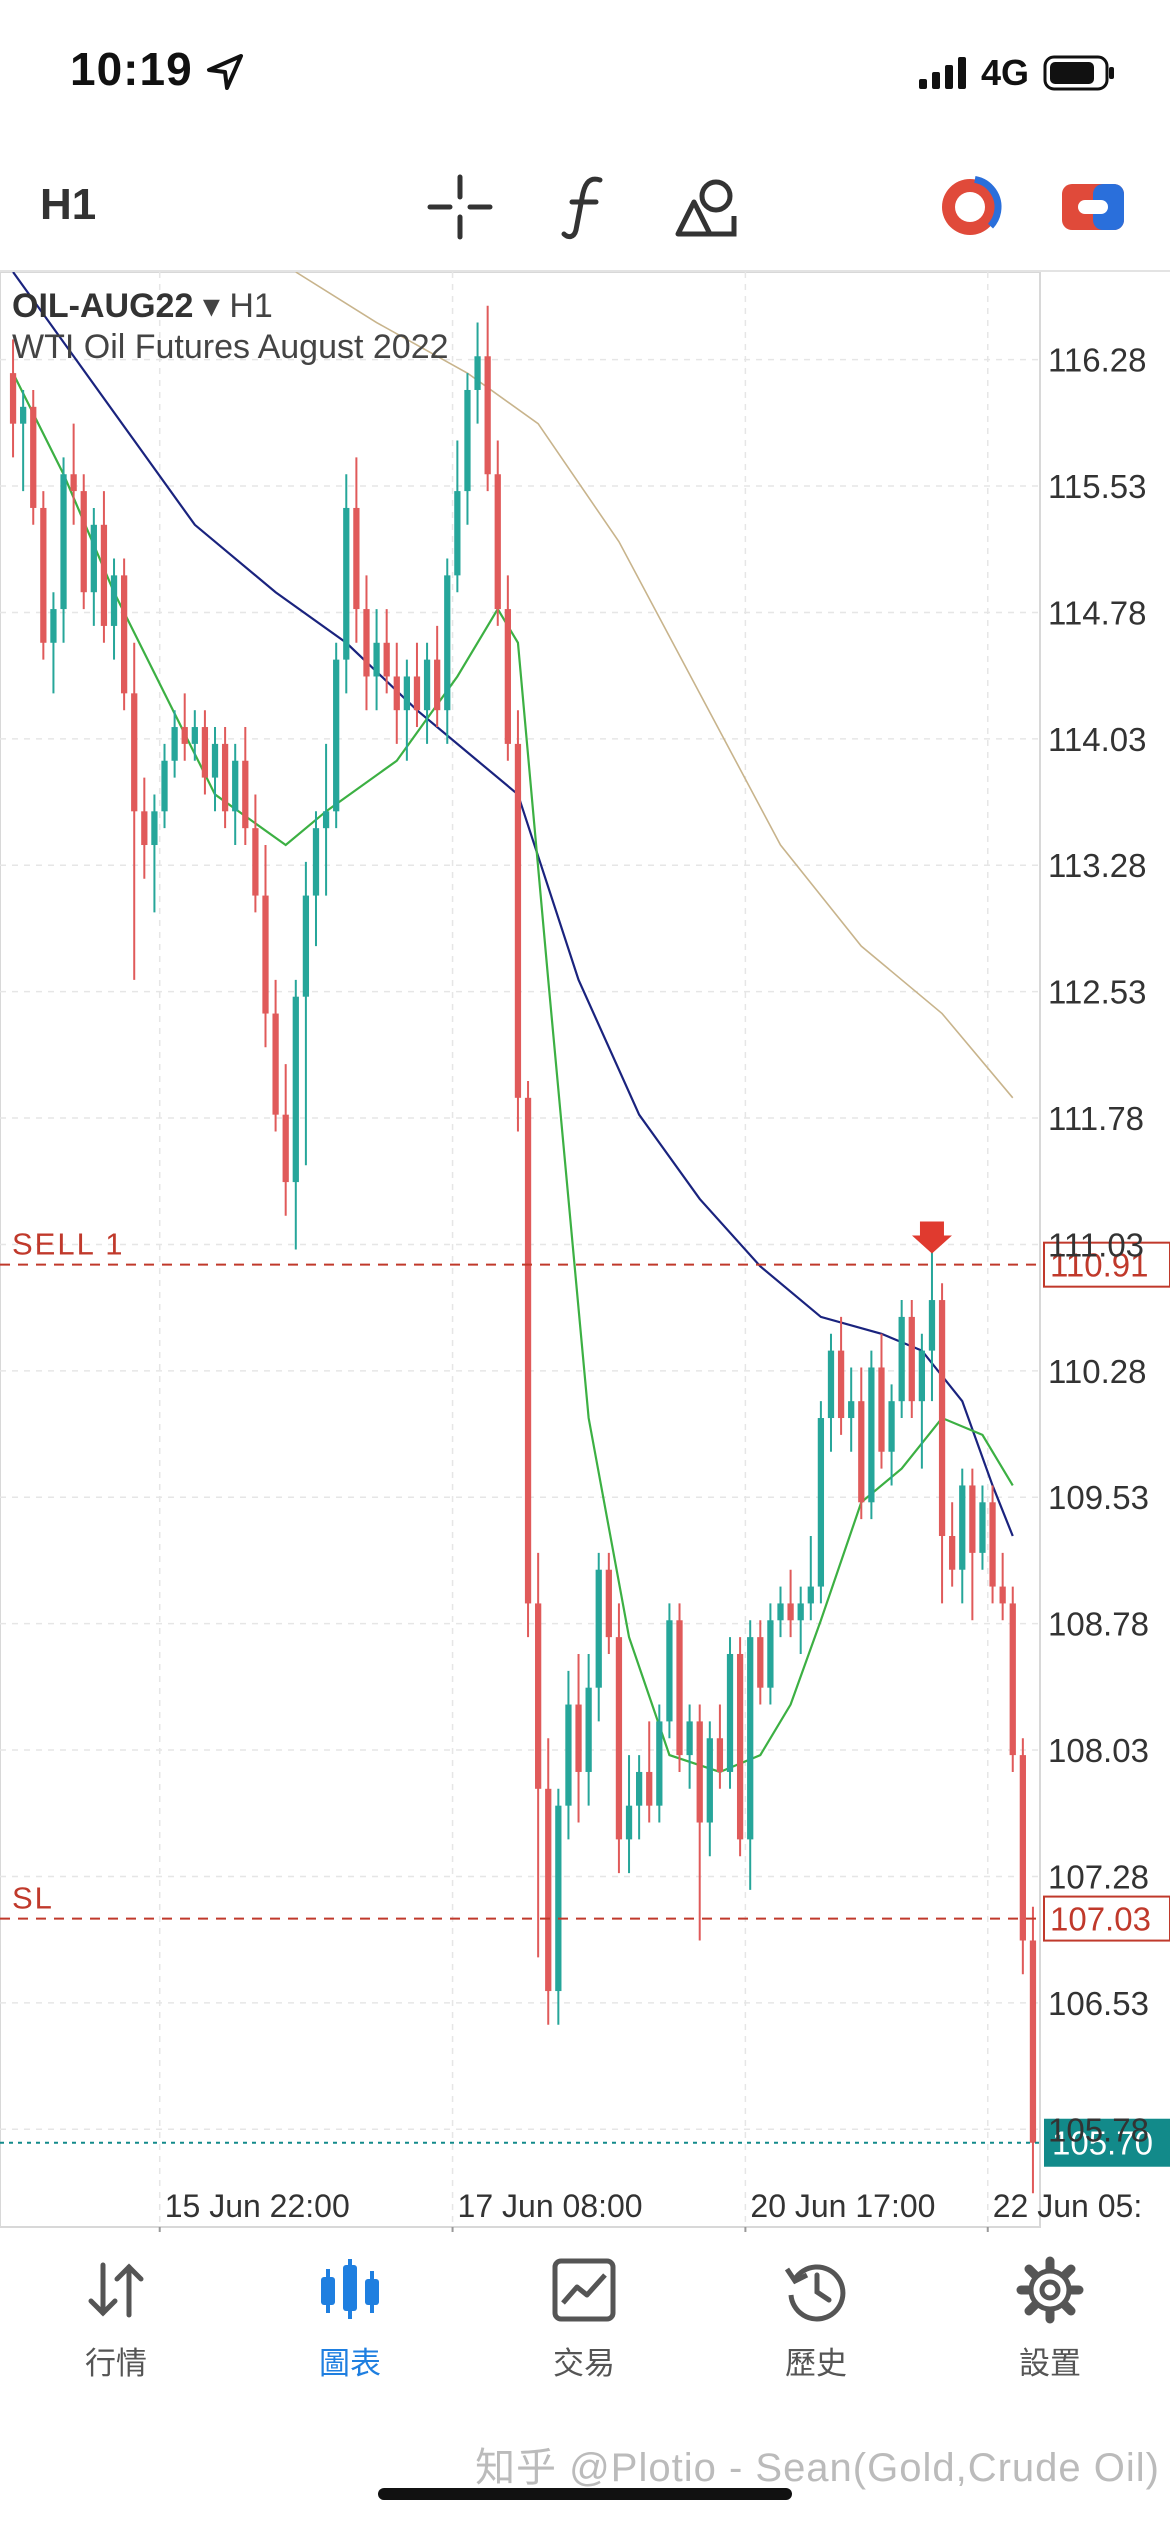  Describe the element at coordinates (585, 207) in the screenshot. I see `function-icon` at that location.